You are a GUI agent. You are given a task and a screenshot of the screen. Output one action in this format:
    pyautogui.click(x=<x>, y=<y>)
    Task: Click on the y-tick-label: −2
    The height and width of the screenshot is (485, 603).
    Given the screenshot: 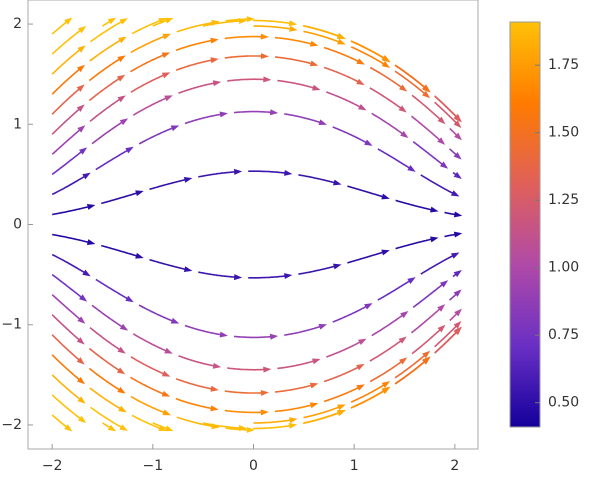 What is the action you would take?
    pyautogui.click(x=11, y=425)
    